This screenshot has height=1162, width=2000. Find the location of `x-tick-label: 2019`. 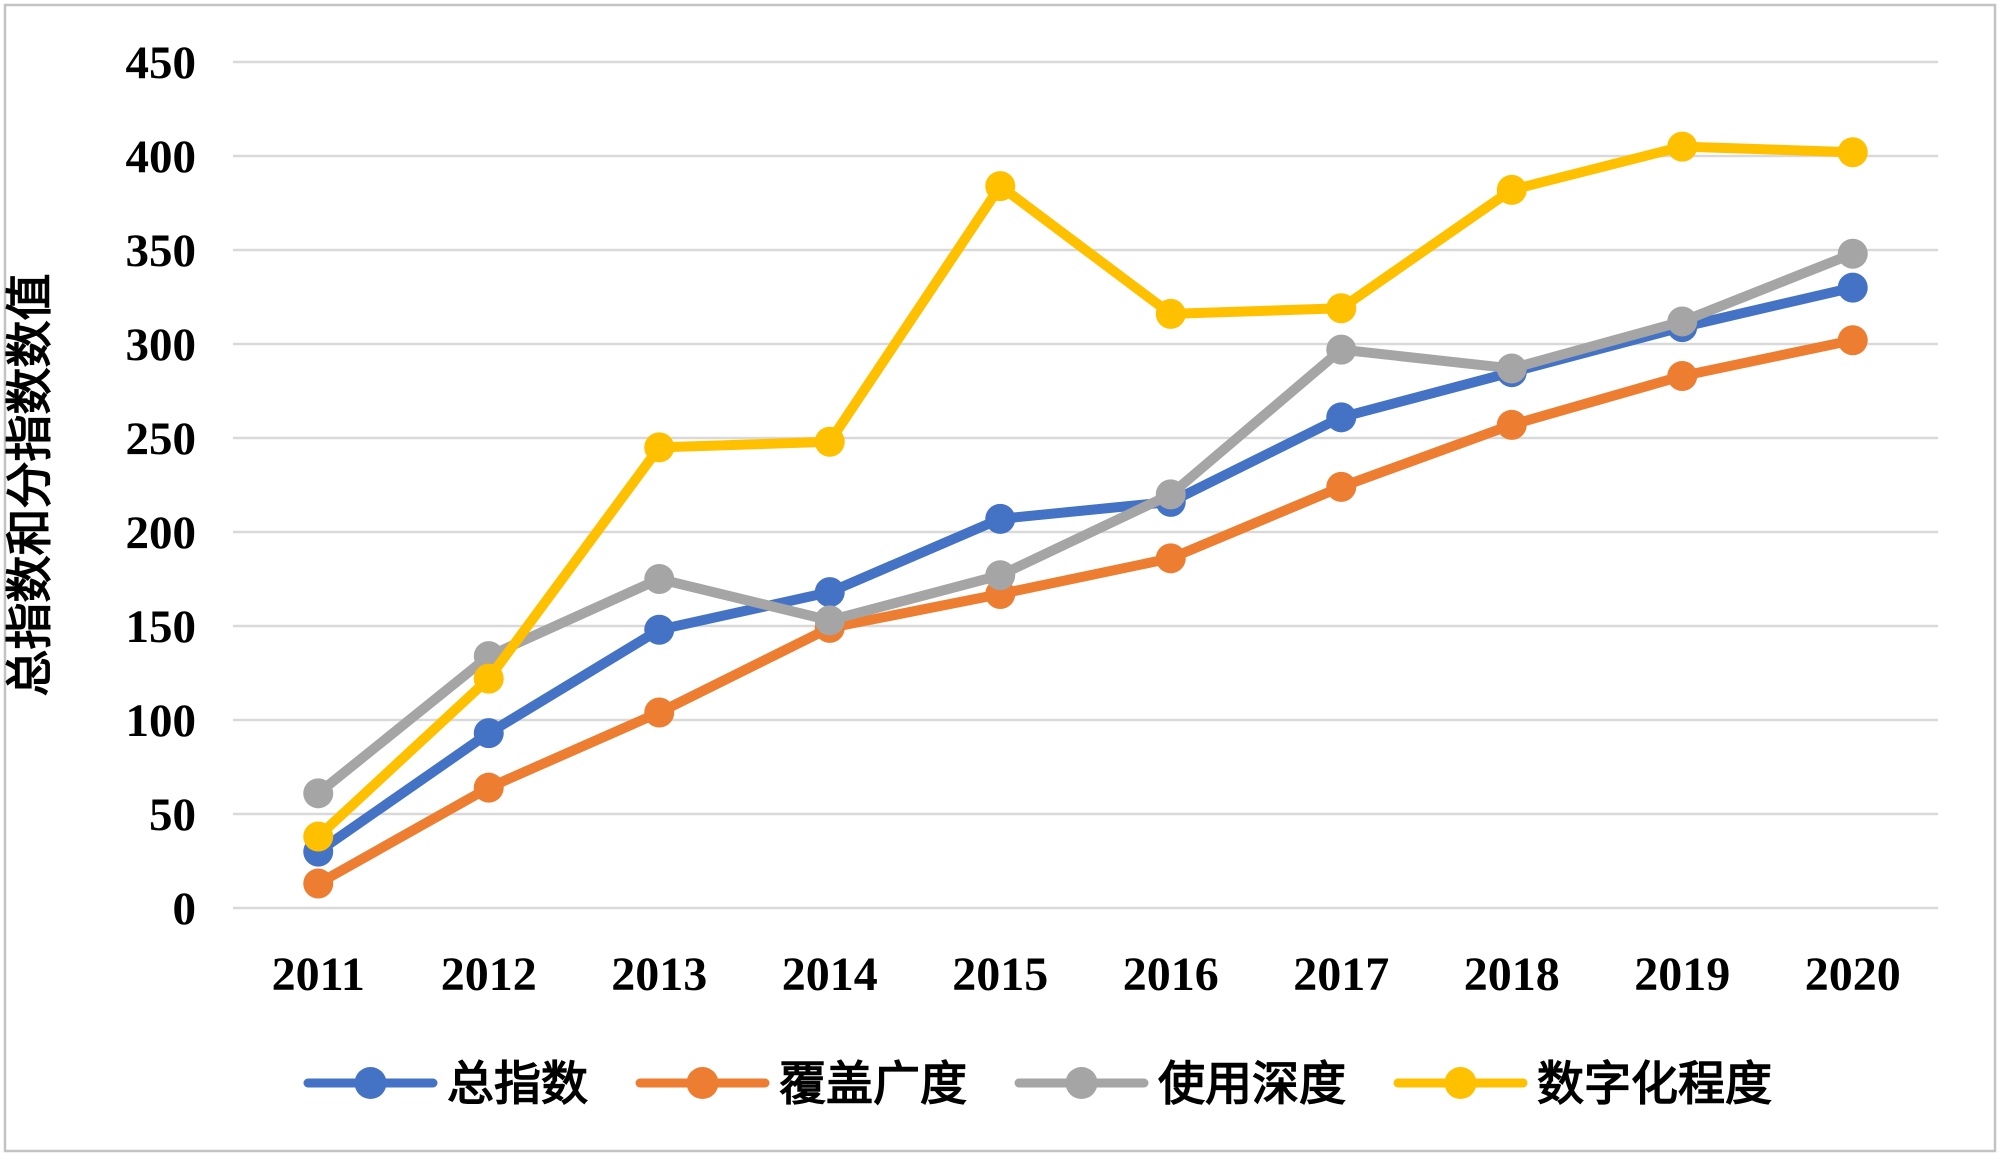

x-tick-label: 2019 is located at coordinates (1682, 974).